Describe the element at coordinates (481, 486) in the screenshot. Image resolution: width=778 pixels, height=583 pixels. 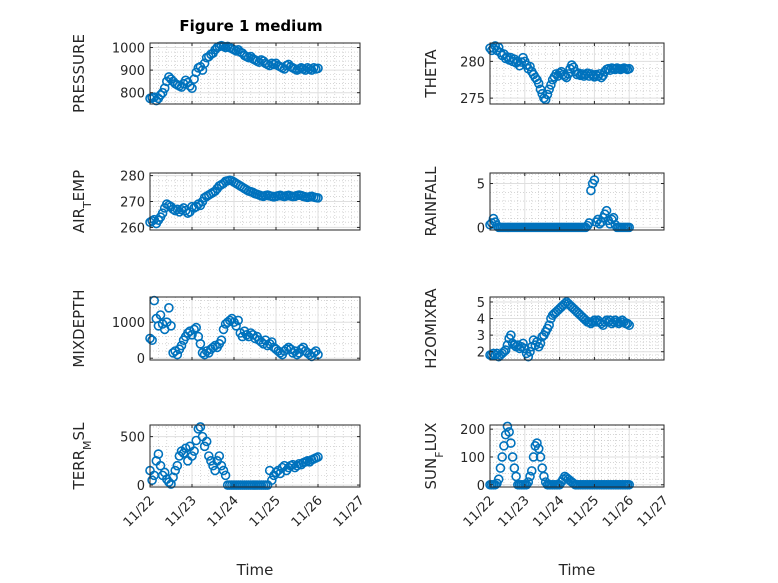
I see `y-tick-label: 0` at that location.